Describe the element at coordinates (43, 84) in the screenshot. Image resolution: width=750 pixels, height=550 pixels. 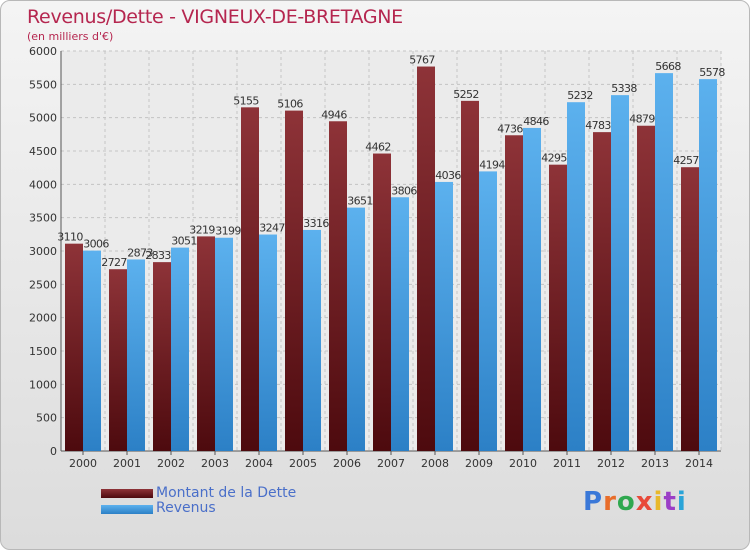
I see `y-tick-label: 5500` at that location.